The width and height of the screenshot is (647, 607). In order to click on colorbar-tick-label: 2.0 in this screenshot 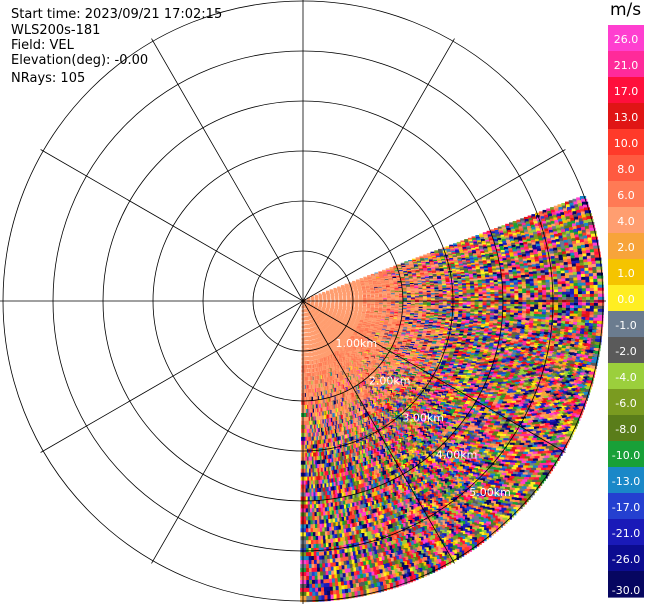, I will do `click(626, 247)`.